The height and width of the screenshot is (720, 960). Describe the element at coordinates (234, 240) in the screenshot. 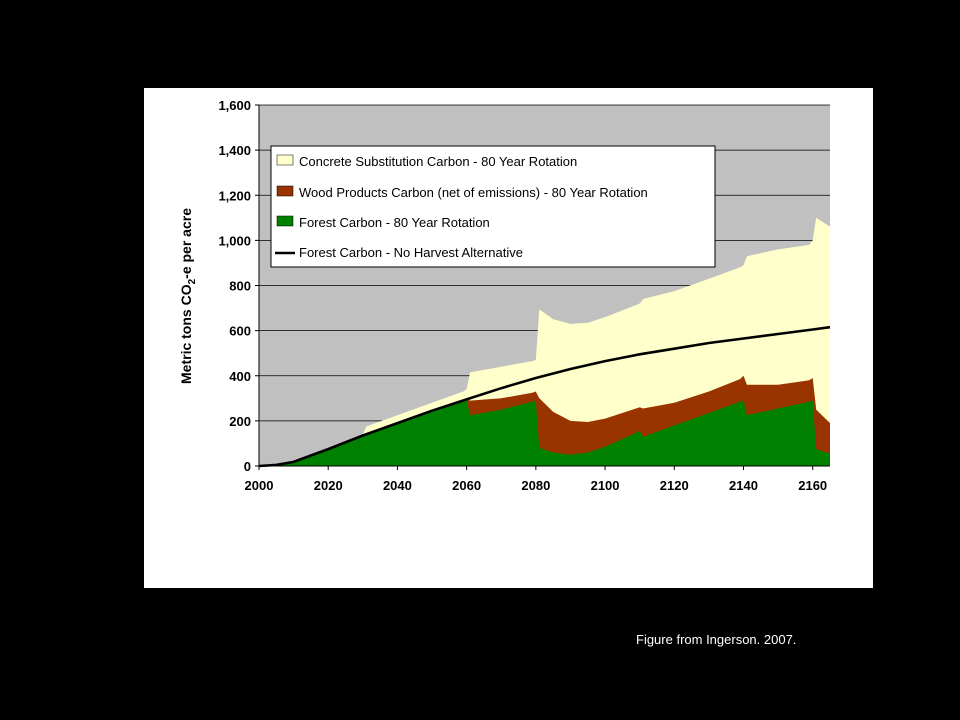

I see `y-tick-label-1000: 1,000` at that location.